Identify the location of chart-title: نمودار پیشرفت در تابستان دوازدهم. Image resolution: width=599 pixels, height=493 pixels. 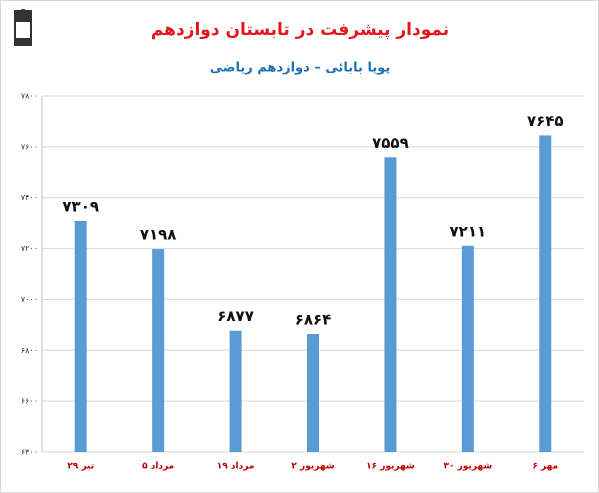
(300, 30).